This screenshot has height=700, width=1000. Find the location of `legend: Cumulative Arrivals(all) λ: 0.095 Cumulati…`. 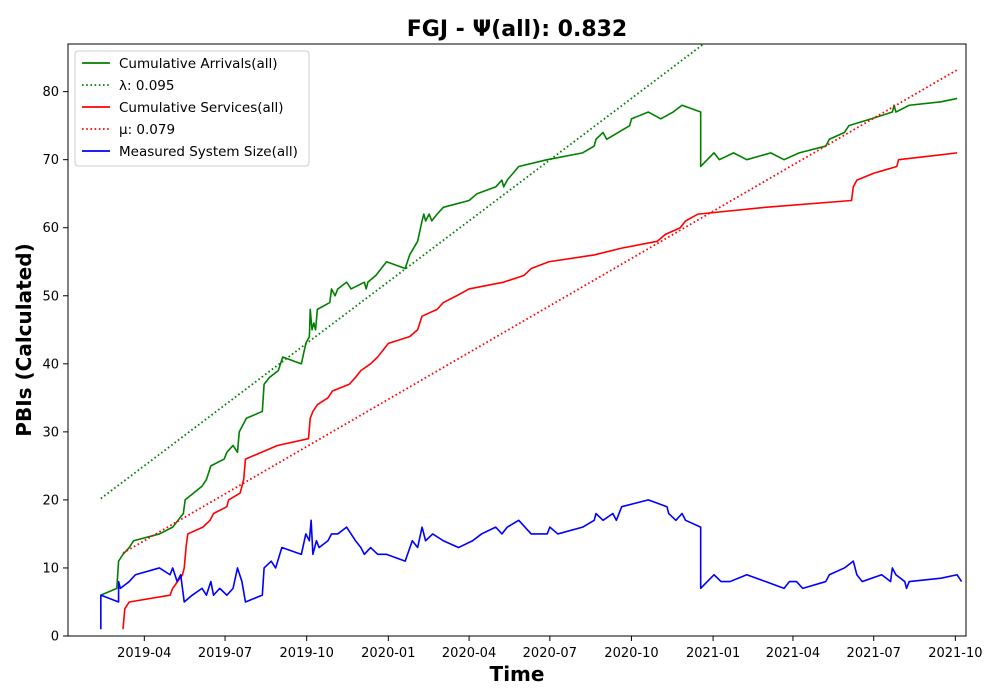

legend: Cumulative Arrivals(all) λ: 0.095 Cumulati… is located at coordinates (192, 108).